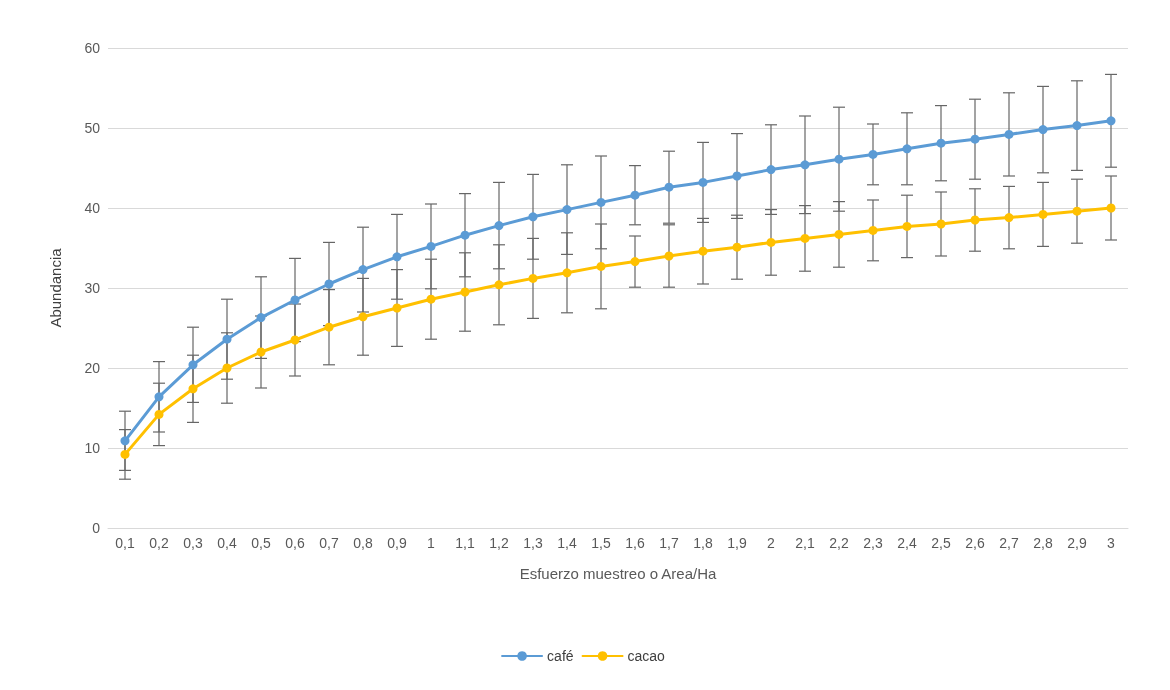 This screenshot has height=690, width=1170. Describe the element at coordinates (92, 368) in the screenshot. I see `y-tick-label: 20` at that location.